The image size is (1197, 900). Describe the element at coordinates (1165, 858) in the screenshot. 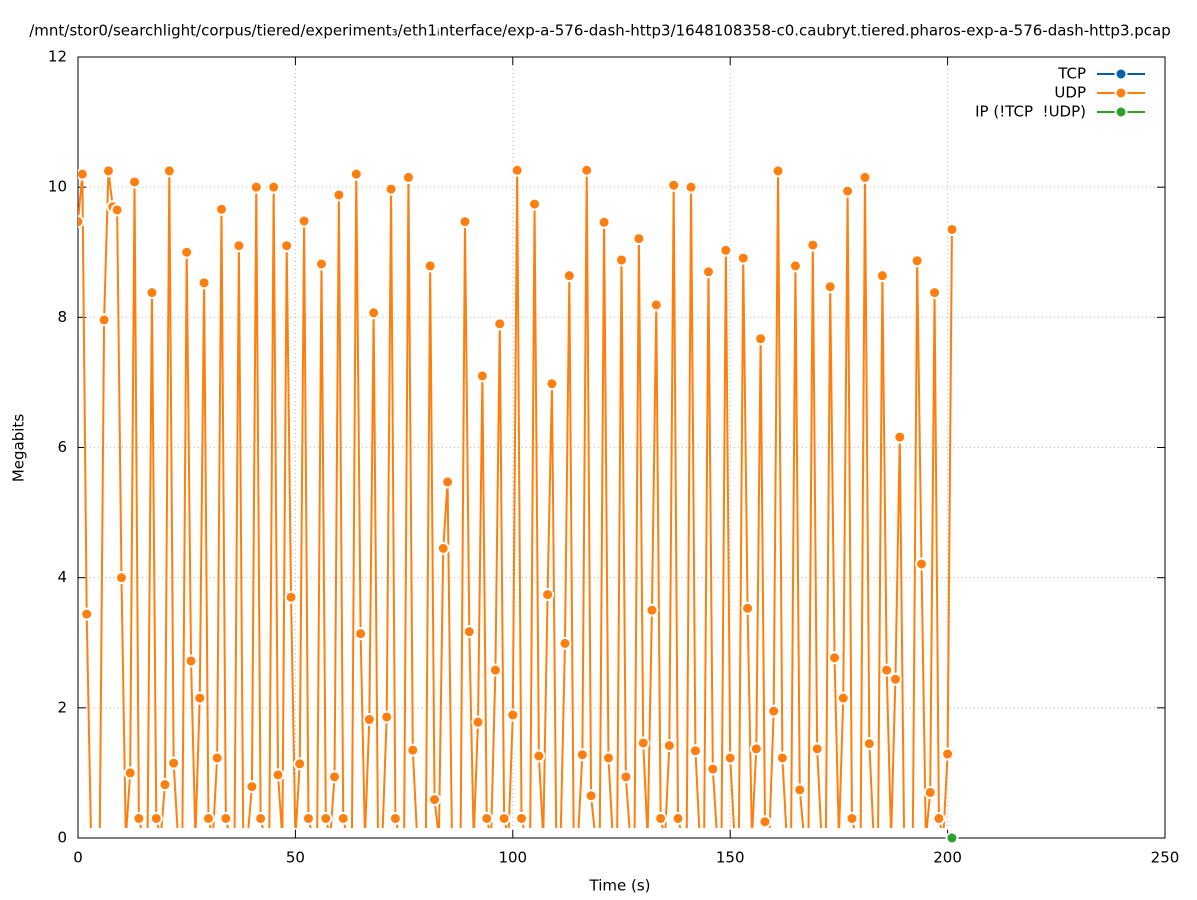

I see `x-tick-label: 250` at that location.